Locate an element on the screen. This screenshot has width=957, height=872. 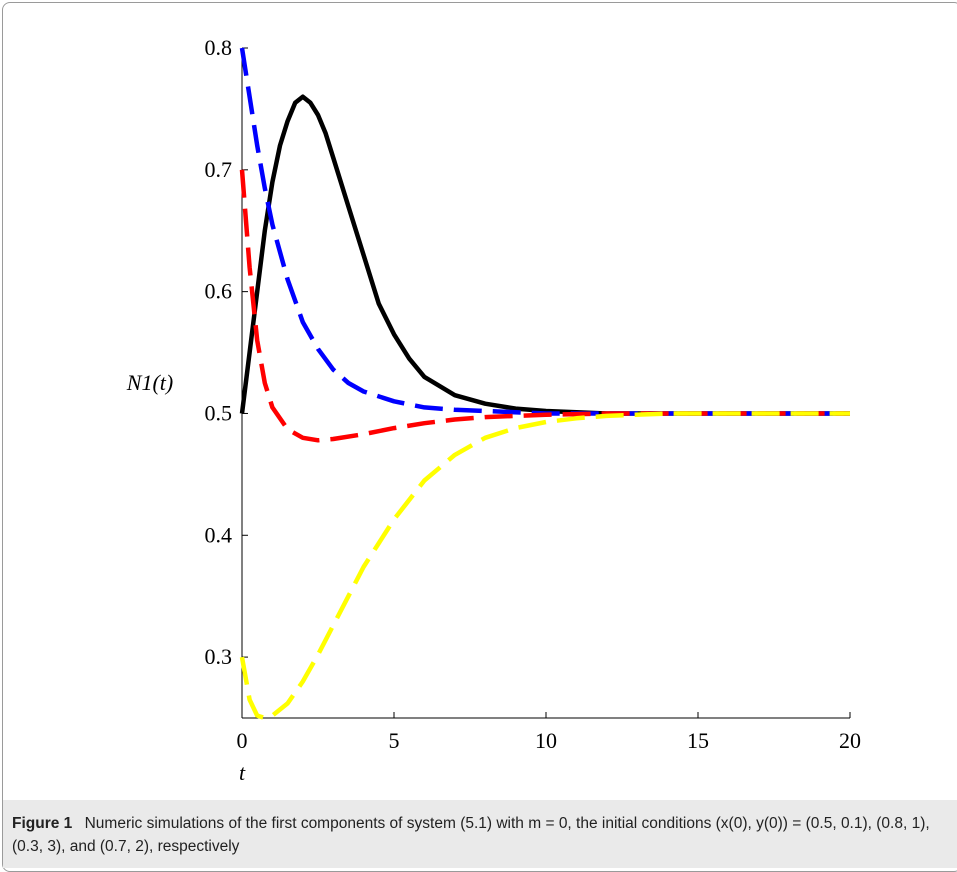
x-tick-label: 5 is located at coordinates (394, 740).